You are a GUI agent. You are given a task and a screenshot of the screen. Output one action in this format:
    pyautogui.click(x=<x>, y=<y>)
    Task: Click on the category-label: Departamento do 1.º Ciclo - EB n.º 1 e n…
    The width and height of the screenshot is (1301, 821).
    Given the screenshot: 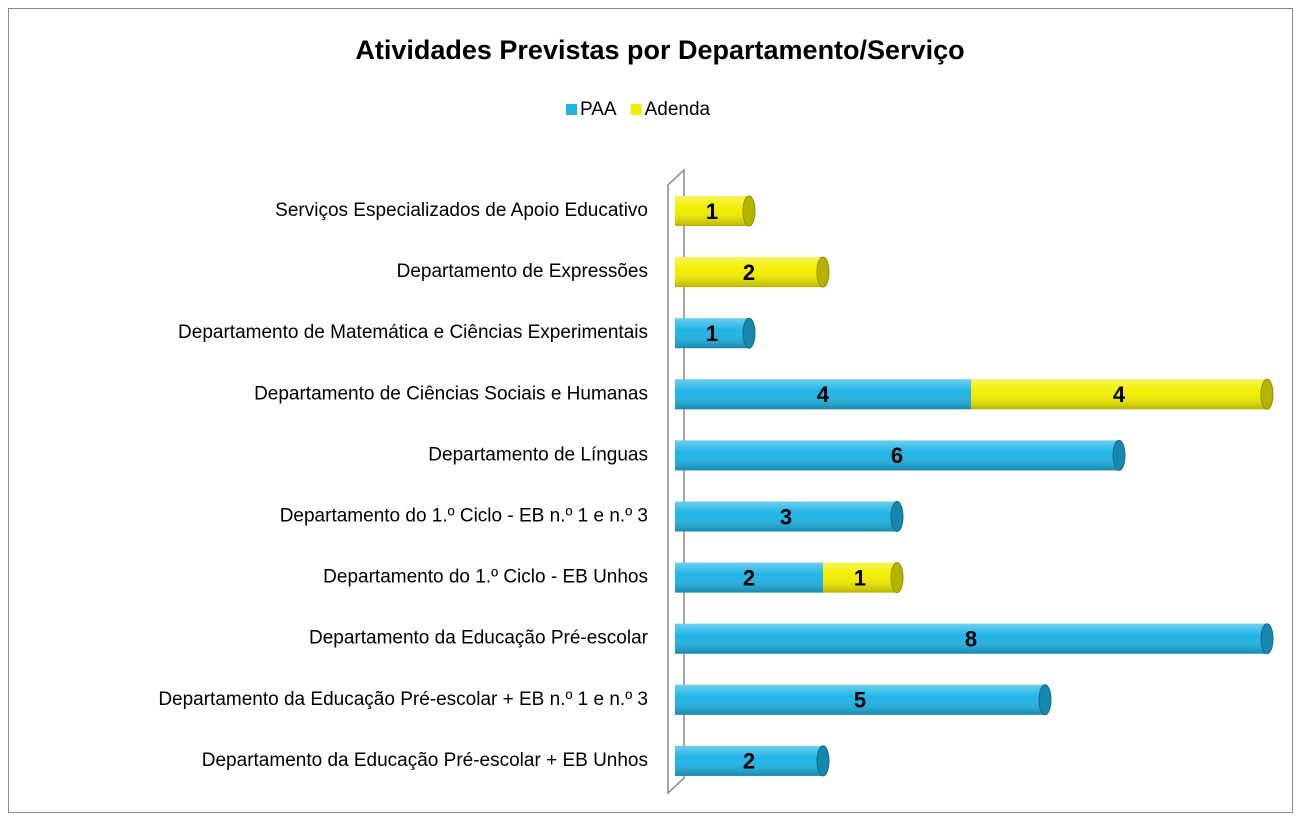 What is the action you would take?
    pyautogui.click(x=464, y=516)
    